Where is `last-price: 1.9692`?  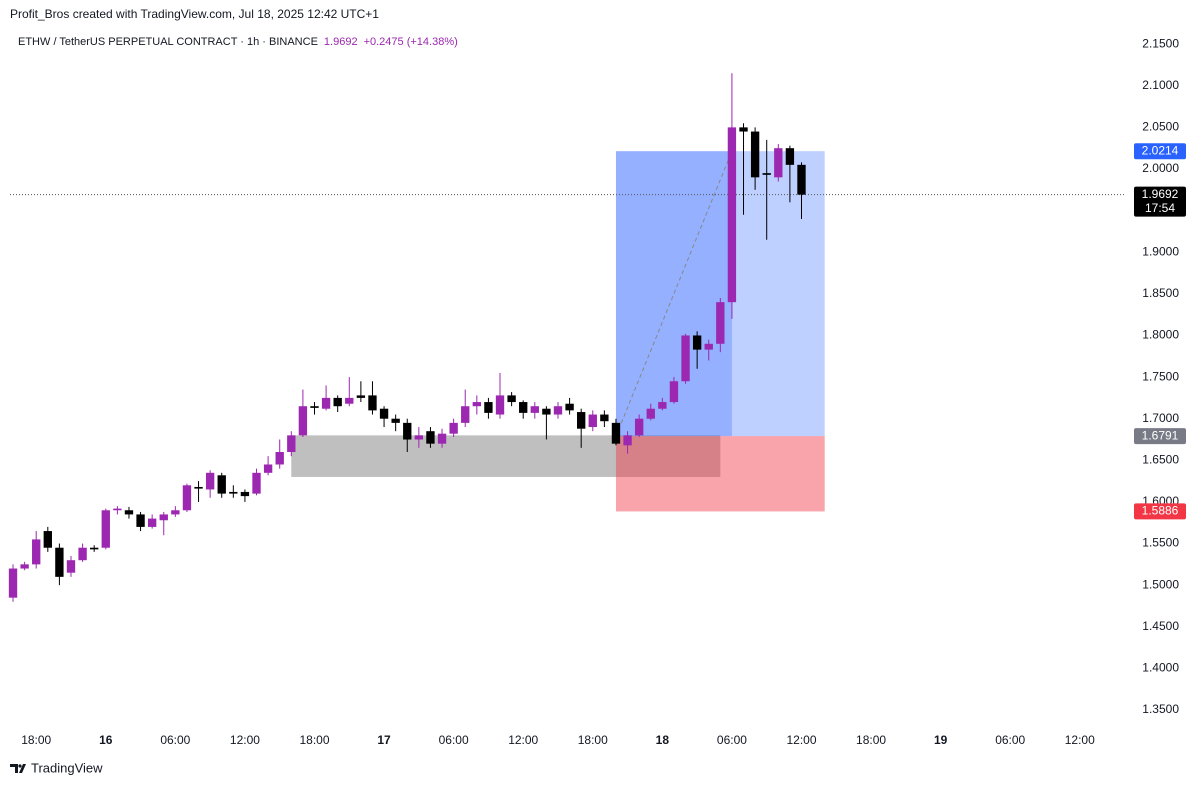 last-price: 1.9692 is located at coordinates (341, 42).